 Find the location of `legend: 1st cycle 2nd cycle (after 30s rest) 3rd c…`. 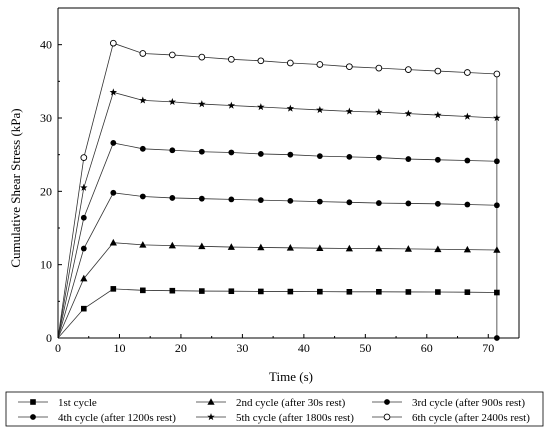

legend: 1st cycle 2nd cycle (after 30s rest) 3rd c… is located at coordinates (274, 409).